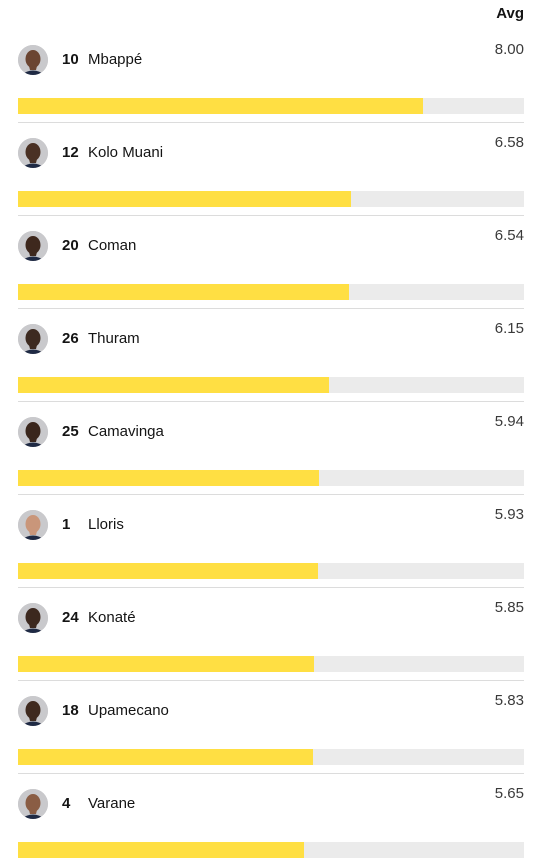 Image resolution: width=554 pixels, height=866 pixels. I want to click on shirt-number: 1, so click(66, 524).